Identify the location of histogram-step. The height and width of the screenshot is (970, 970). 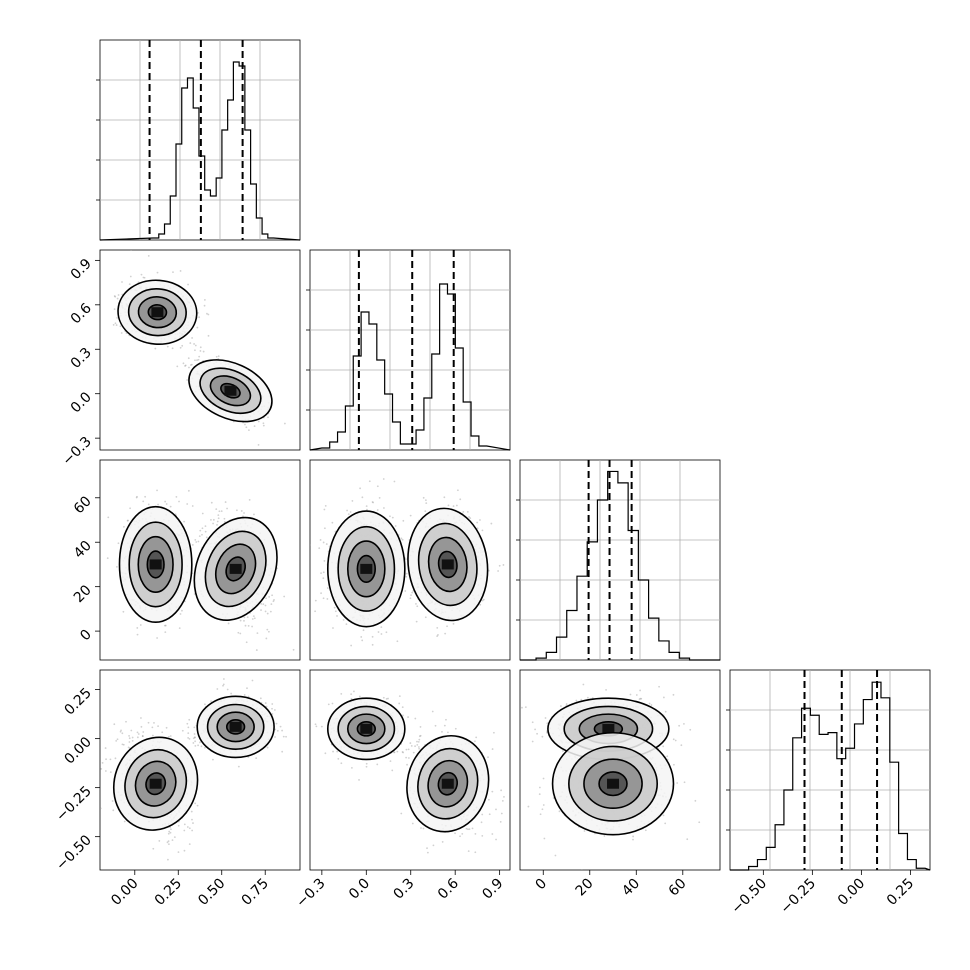
(620, 565).